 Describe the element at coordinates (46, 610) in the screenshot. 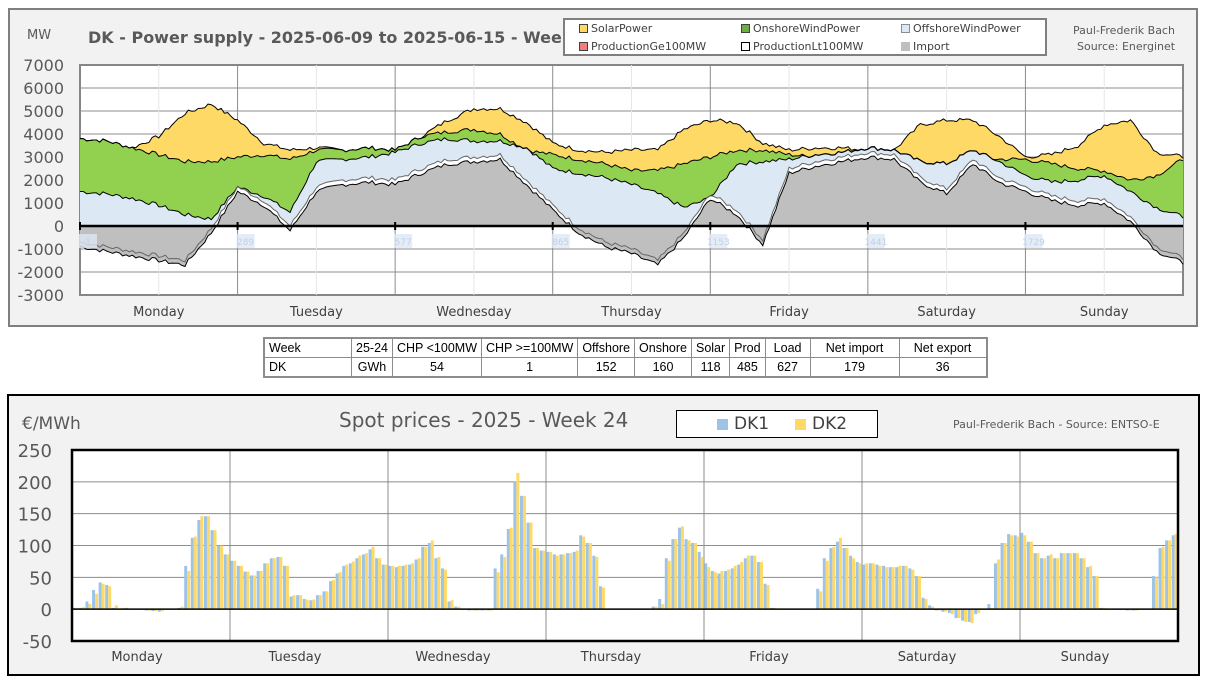

I see `y-tick-label: 0` at that location.